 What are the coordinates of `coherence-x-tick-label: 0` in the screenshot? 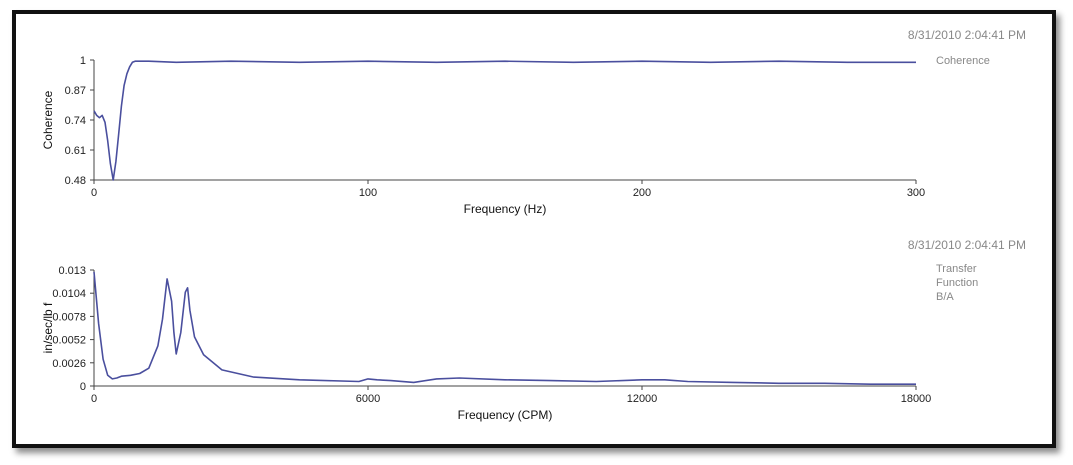 It's located at (94, 193).